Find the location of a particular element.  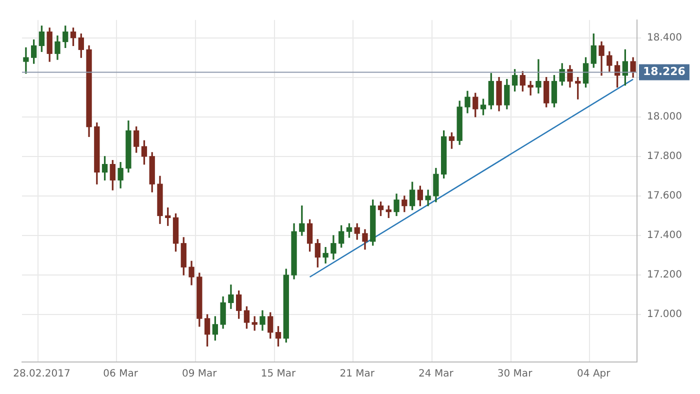

x-tick-label: 24 Mar is located at coordinates (436, 374).